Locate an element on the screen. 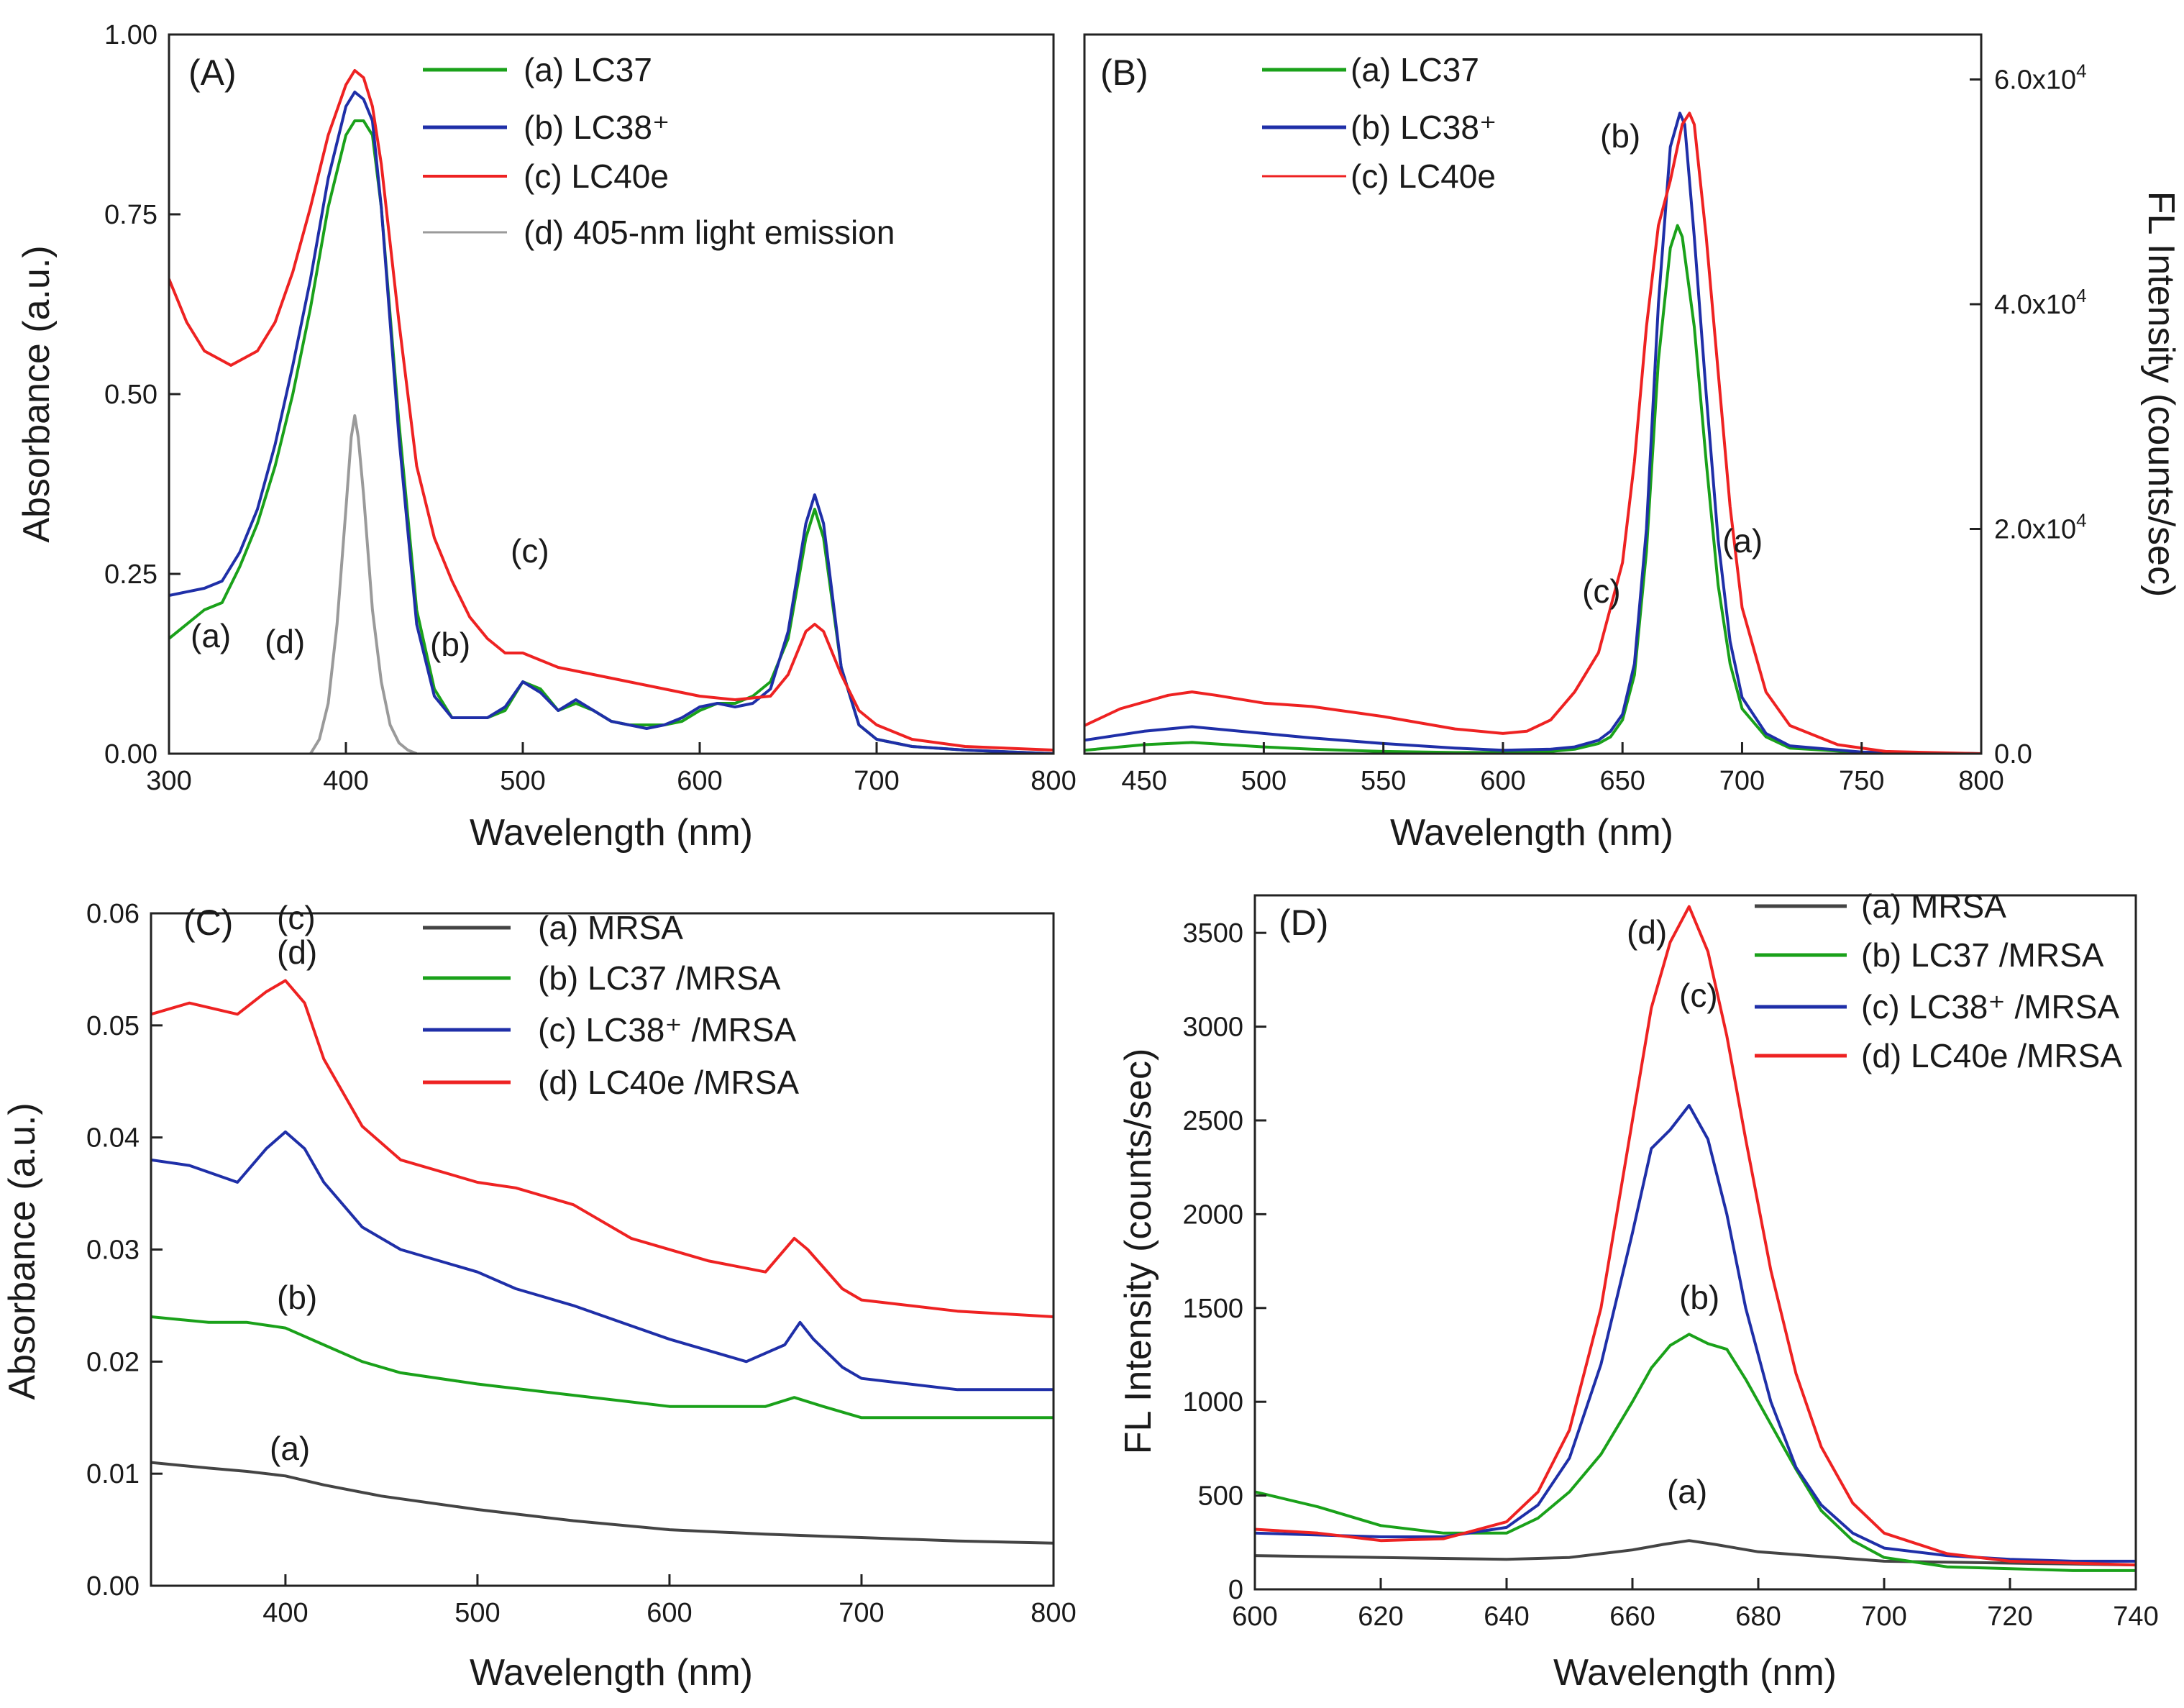 This screenshot has height=1708, width=2184. y-tick-label-4: 0.04 is located at coordinates (113, 1138).